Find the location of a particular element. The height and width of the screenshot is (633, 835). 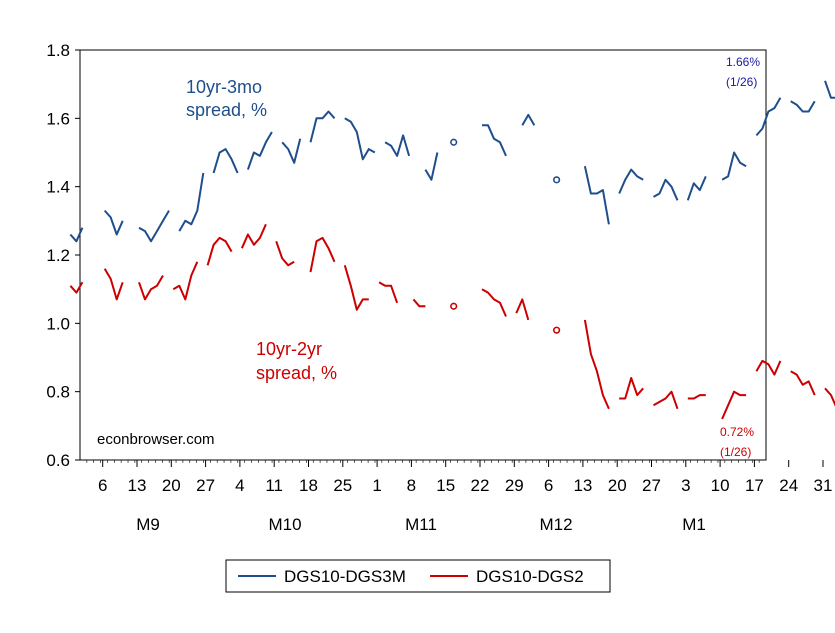

x-month-label: M11 is located at coordinates (421, 524).